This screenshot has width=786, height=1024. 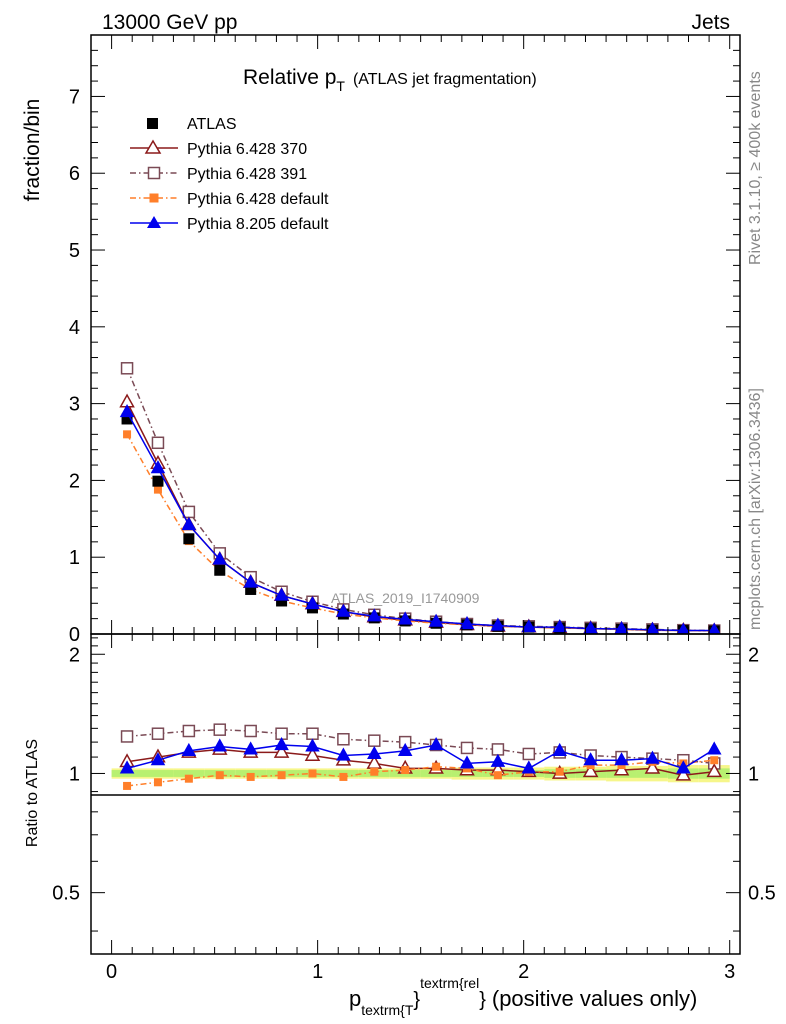 What do you see at coordinates (594, 998) in the screenshot?
I see `xlabel-rest: (positive values only)` at bounding box center [594, 998].